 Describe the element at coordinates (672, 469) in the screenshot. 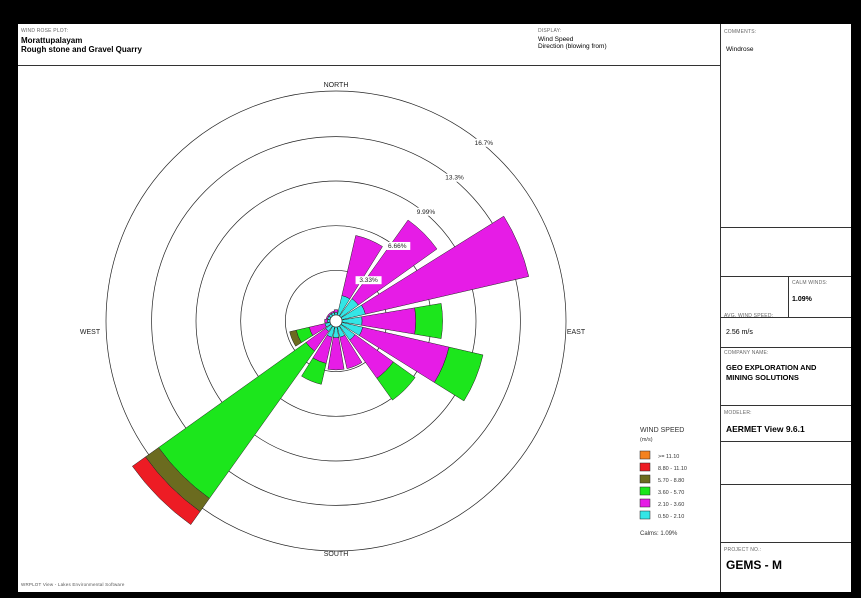

I see `legend-label-1: 8.80 - 11.10` at that location.